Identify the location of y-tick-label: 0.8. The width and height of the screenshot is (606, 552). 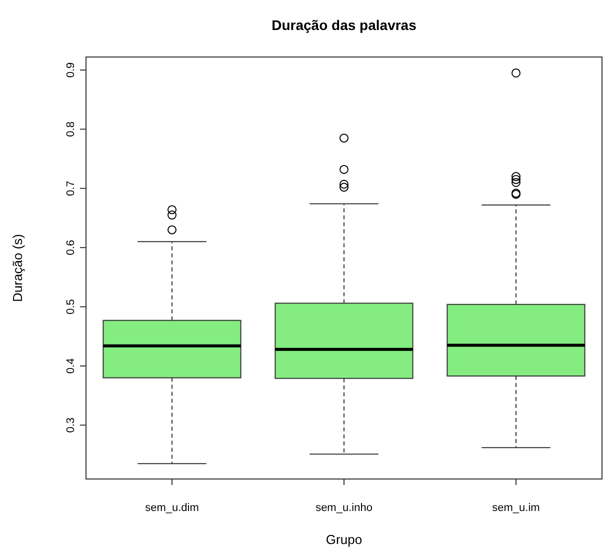
(71, 129).